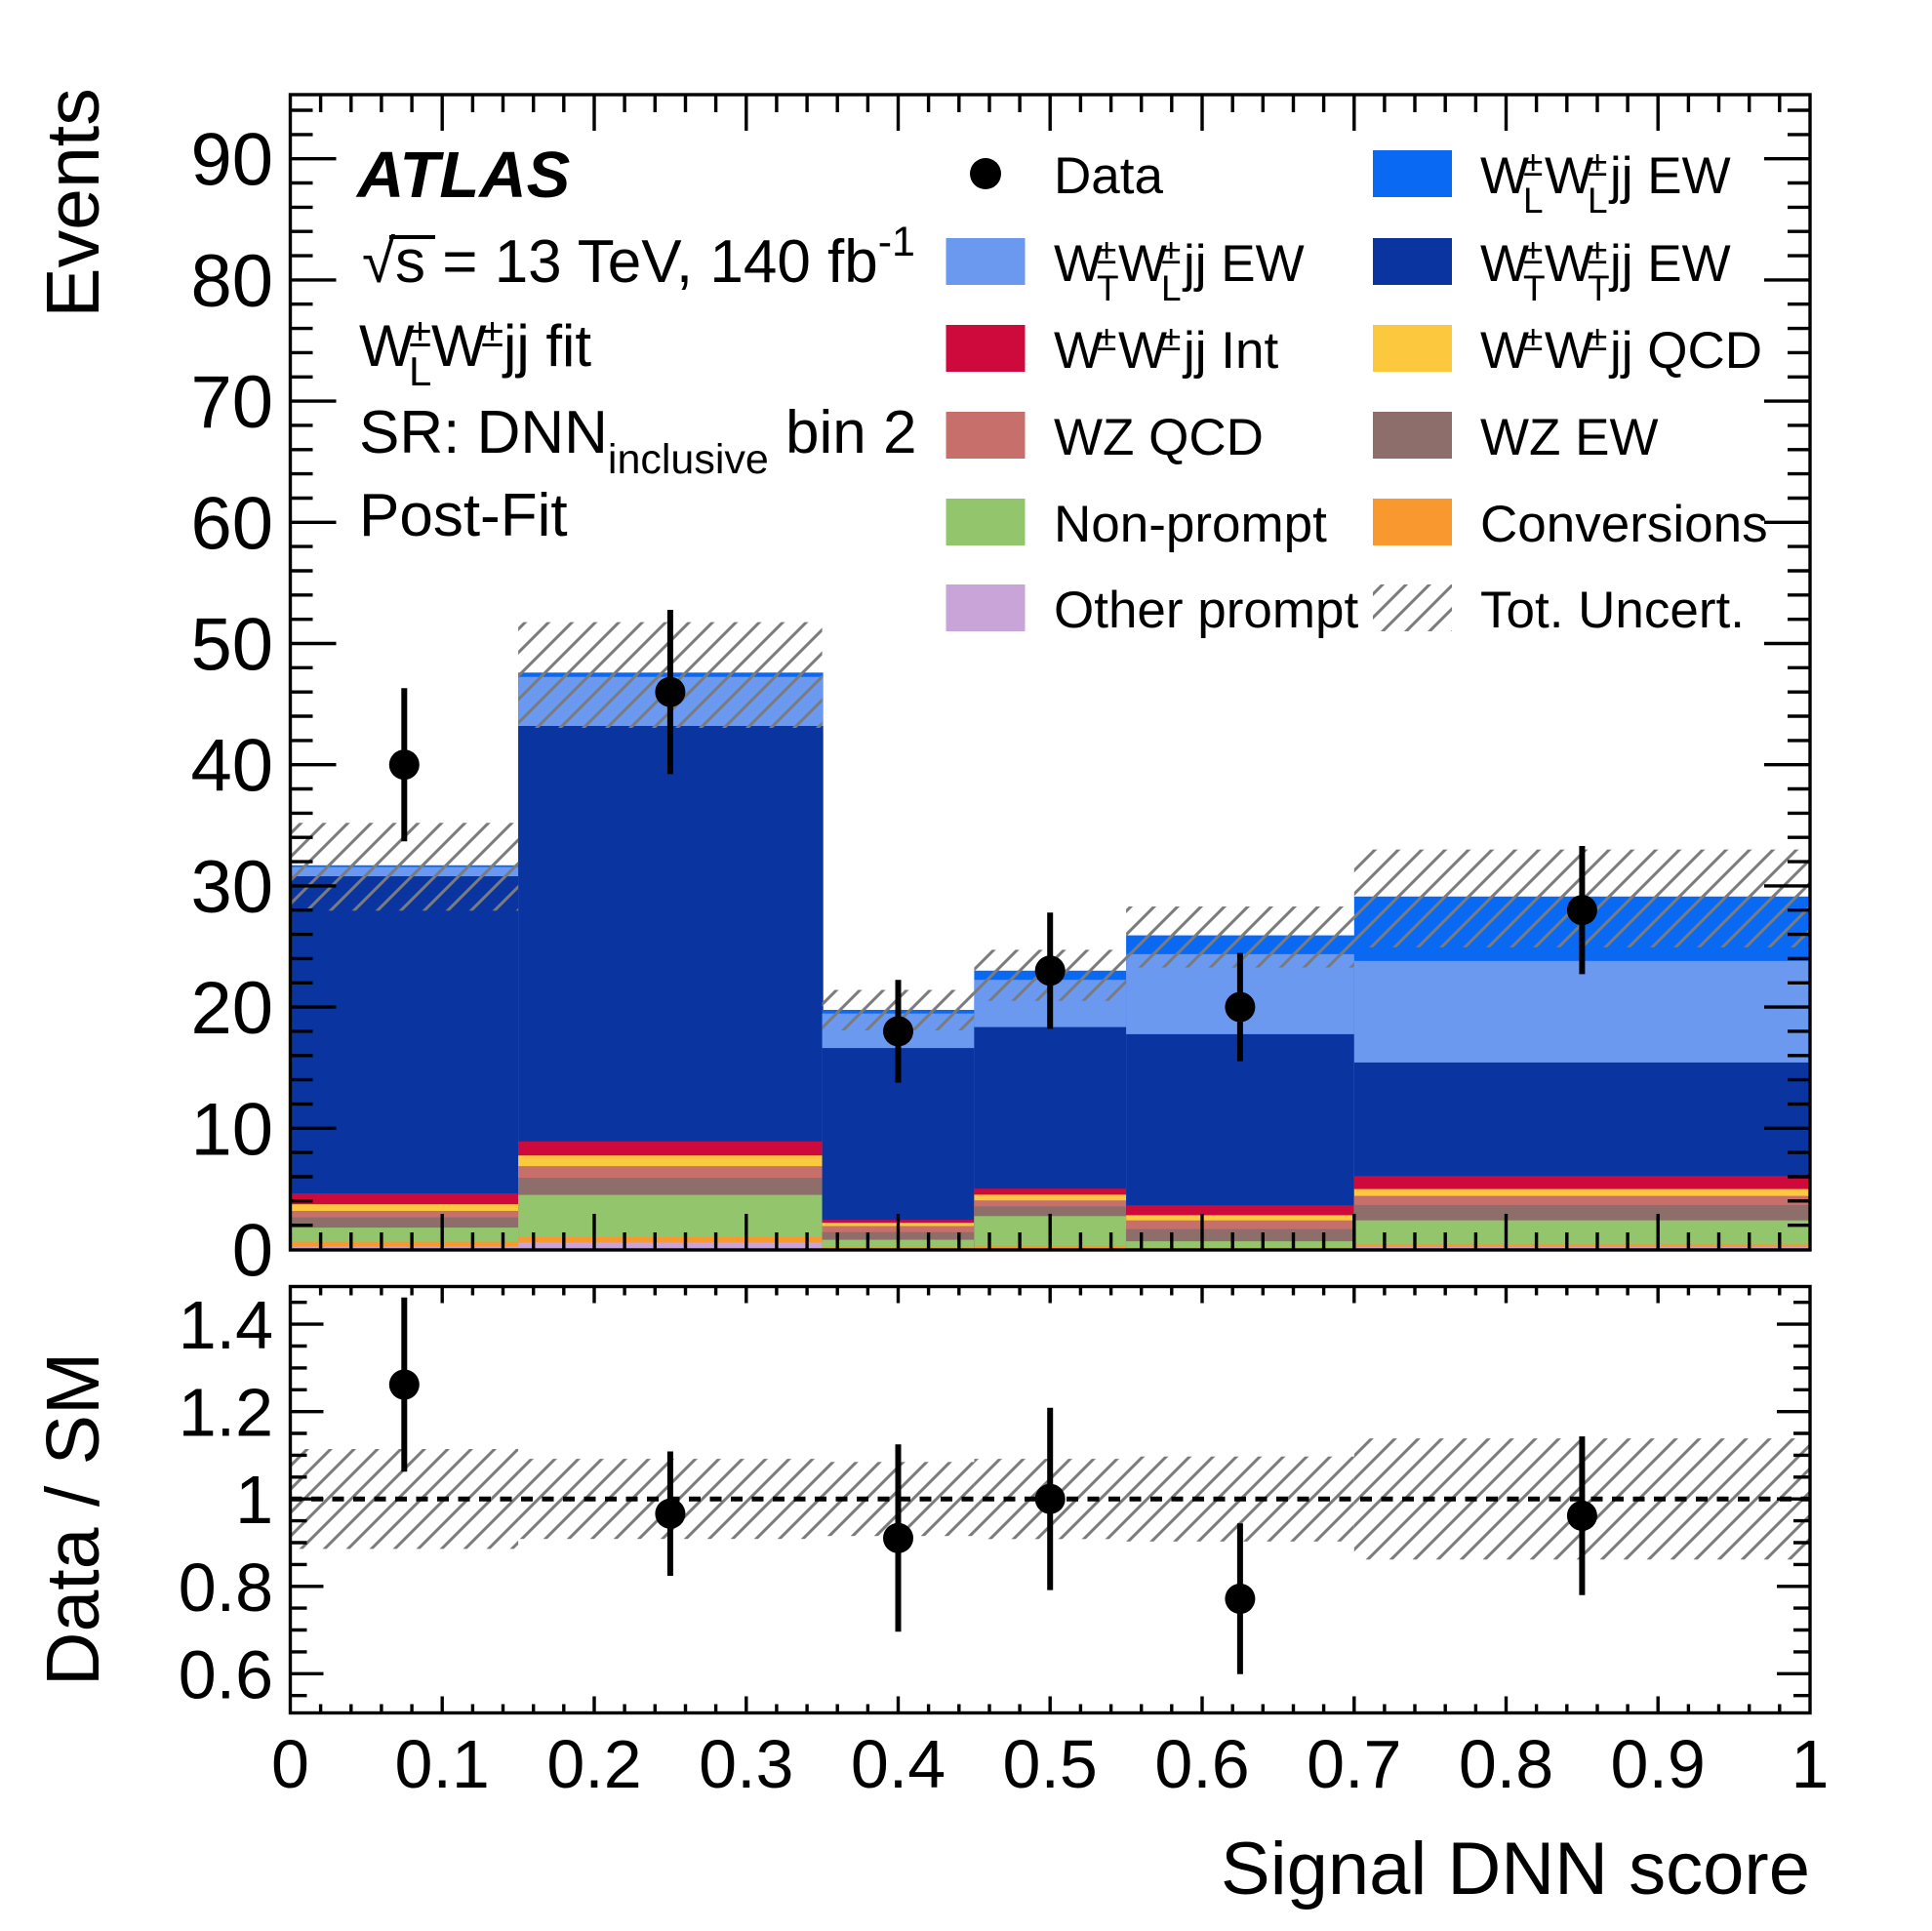  What do you see at coordinates (226, 1413) in the screenshot?
I see `svg-text: 1.2` at bounding box center [226, 1413].